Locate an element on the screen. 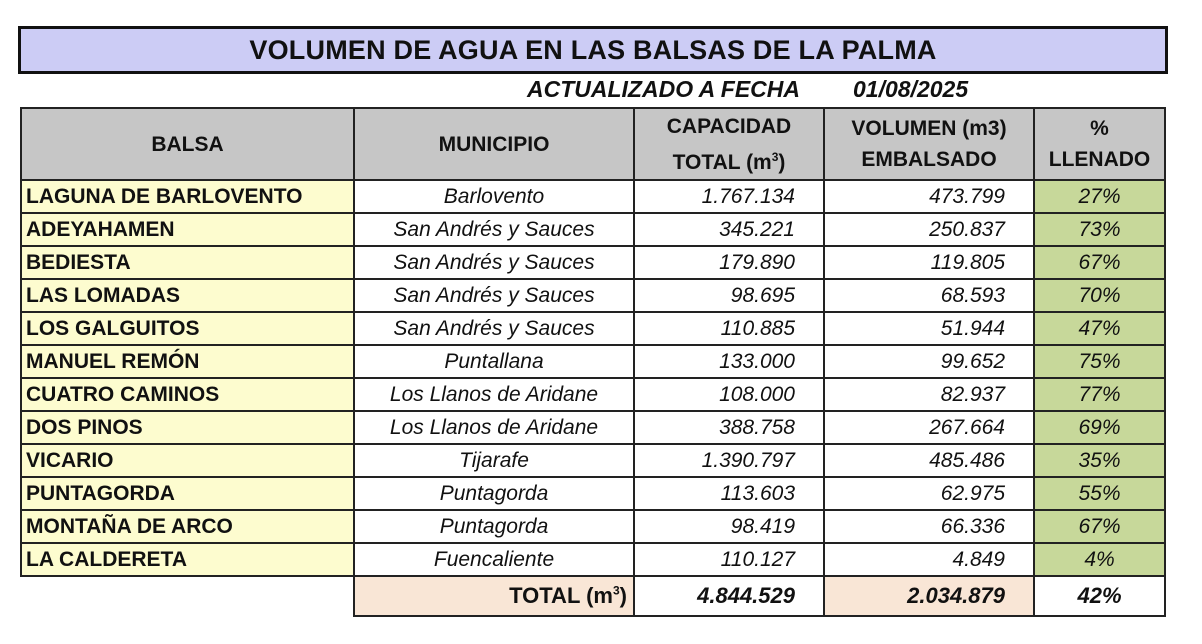 The width and height of the screenshot is (1202, 644). cell-llenado: 70% is located at coordinates (1099, 295).